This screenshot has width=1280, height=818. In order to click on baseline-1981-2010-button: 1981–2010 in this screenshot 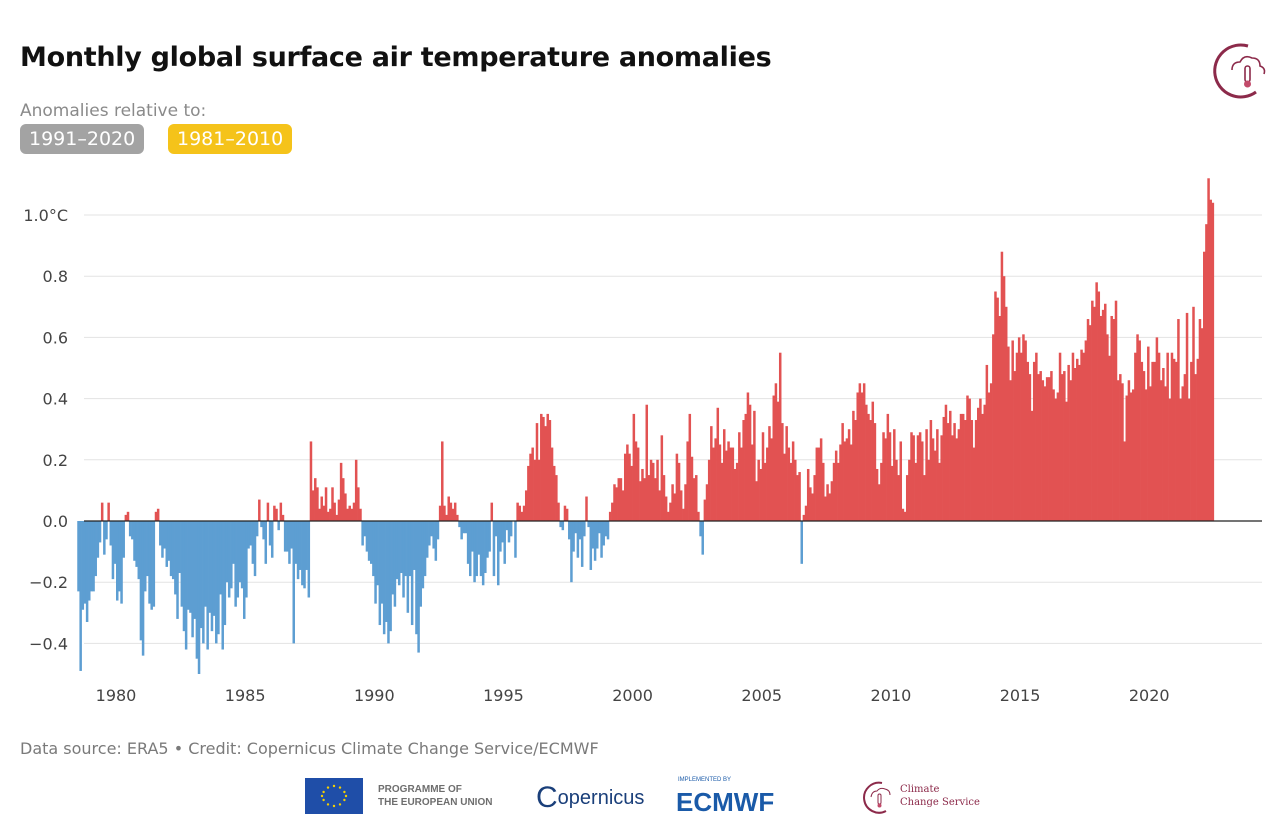, I will do `click(230, 139)`.